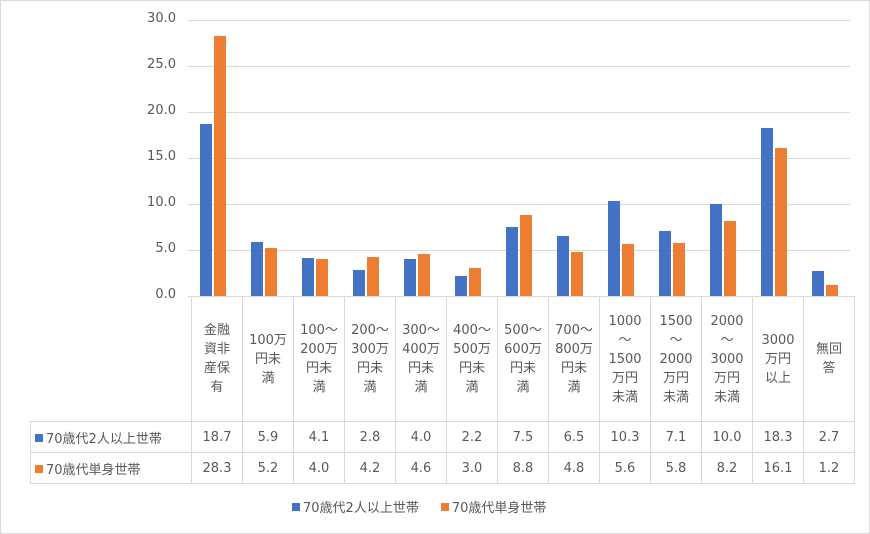 Image resolution: width=870 pixels, height=534 pixels. What do you see at coordinates (472, 359) in the screenshot?
I see `category-label: 400～ 500万 円未満` at bounding box center [472, 359].